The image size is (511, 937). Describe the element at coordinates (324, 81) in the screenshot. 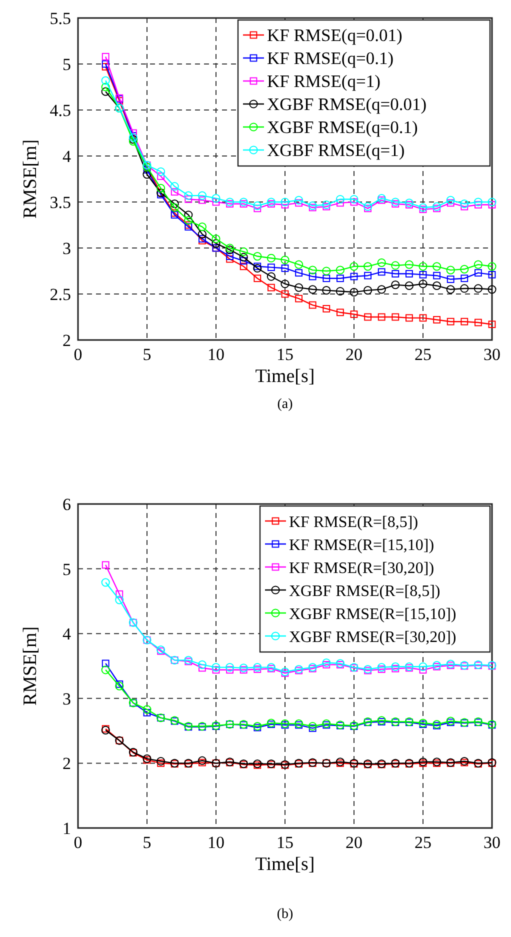

I see `legend-label: KF RMSE(q=1)` at that location.